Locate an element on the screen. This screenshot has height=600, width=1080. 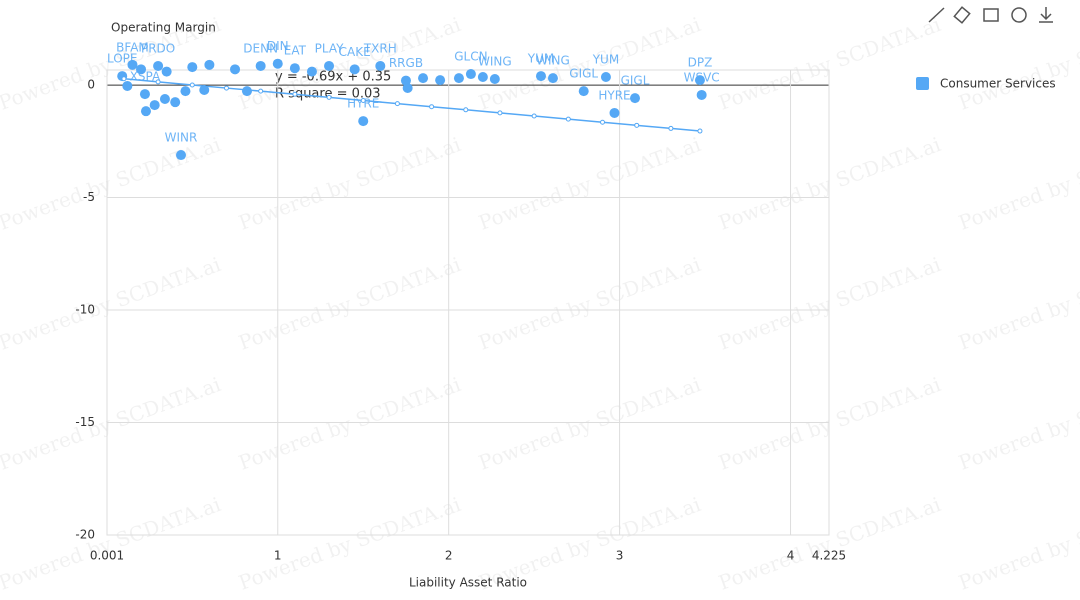
legend-swatch is located at coordinates (922, 83).